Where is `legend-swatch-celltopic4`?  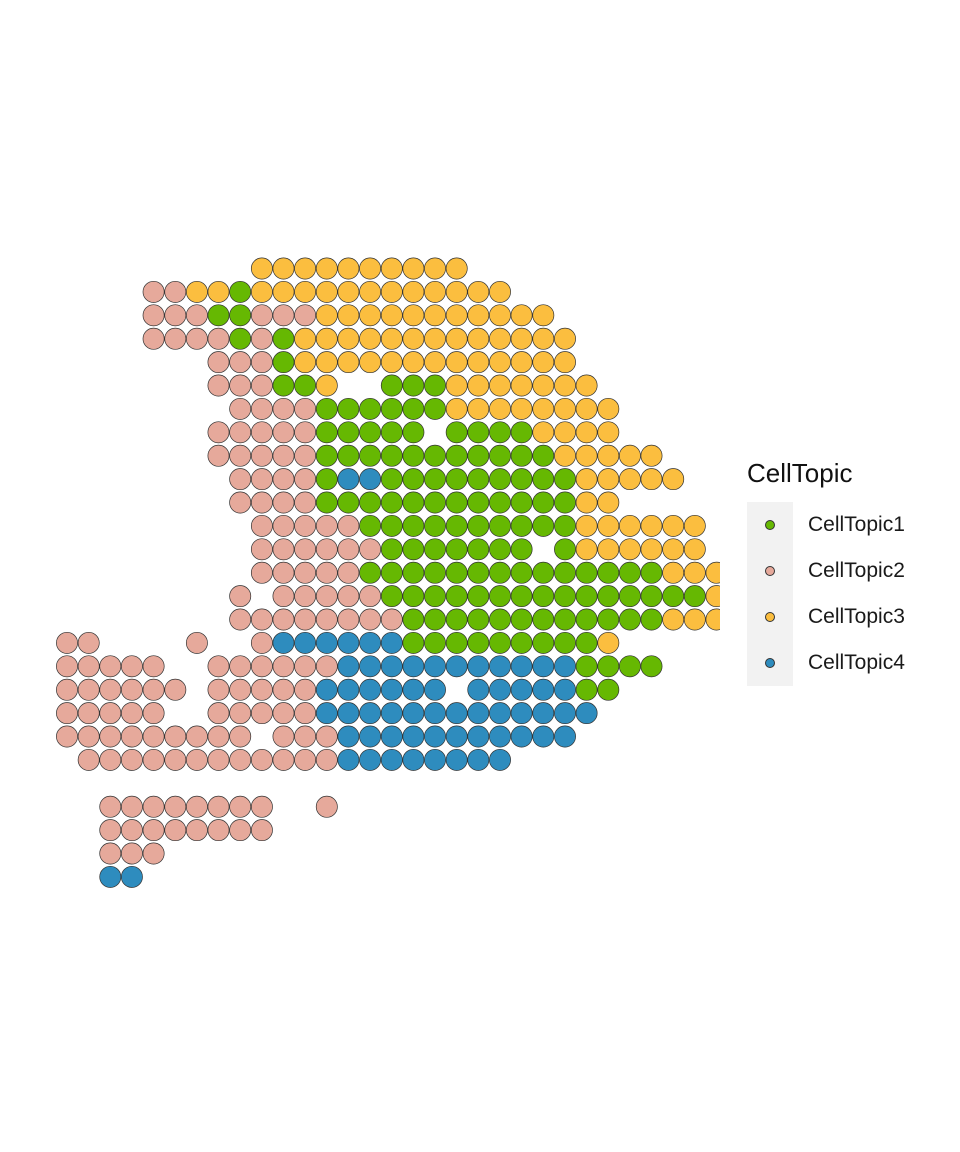
legend-swatch-celltopic4 is located at coordinates (770, 663).